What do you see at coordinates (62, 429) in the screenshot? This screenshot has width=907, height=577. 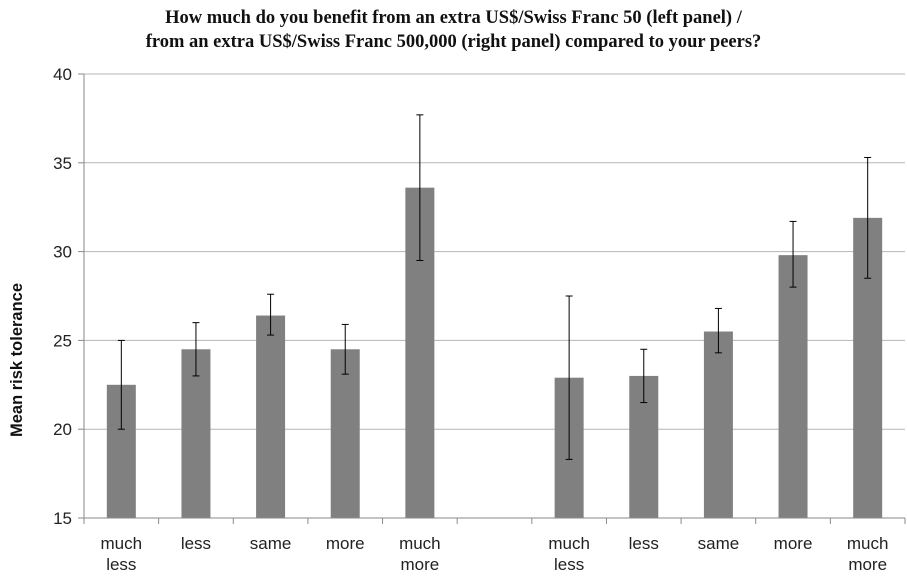 I see `y-tick-label: 20` at bounding box center [62, 429].